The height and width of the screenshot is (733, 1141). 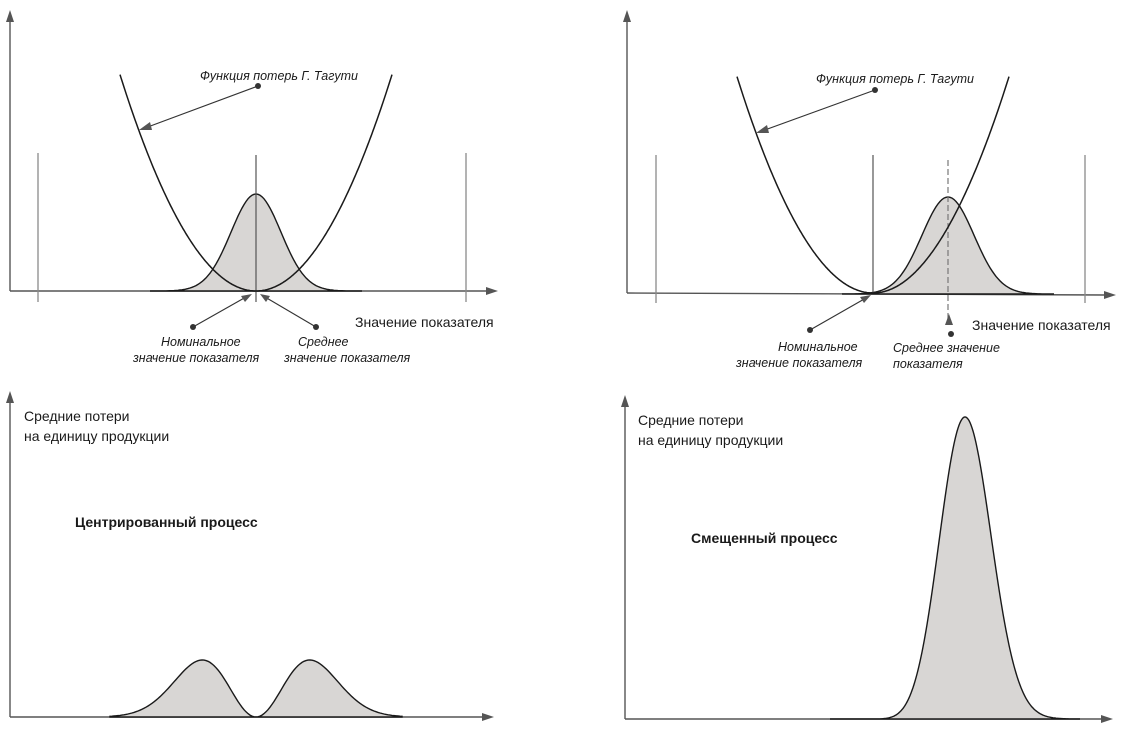 What do you see at coordinates (323, 342) in the screenshot?
I see `mean-label-line1: Среднее` at bounding box center [323, 342].